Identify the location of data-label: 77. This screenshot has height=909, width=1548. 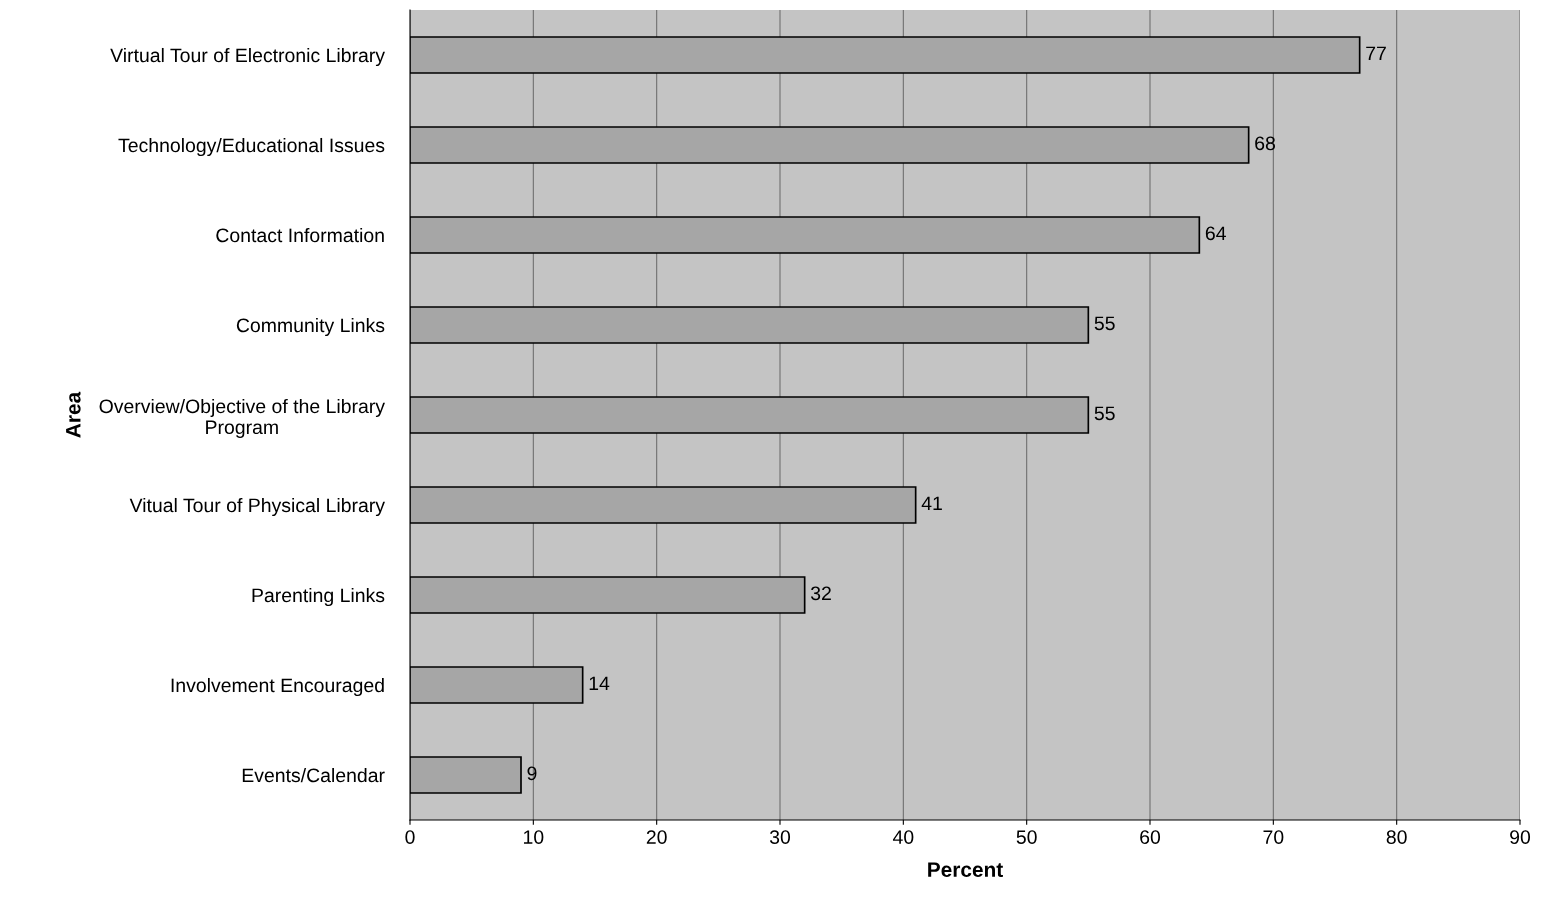
(1376, 53).